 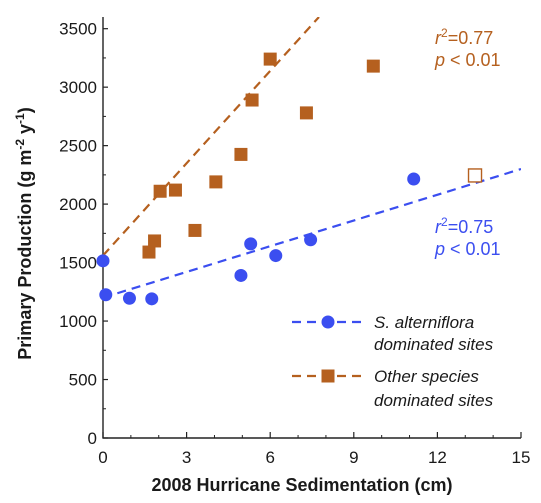 I want to click on data-point-open, so click(x=475, y=175).